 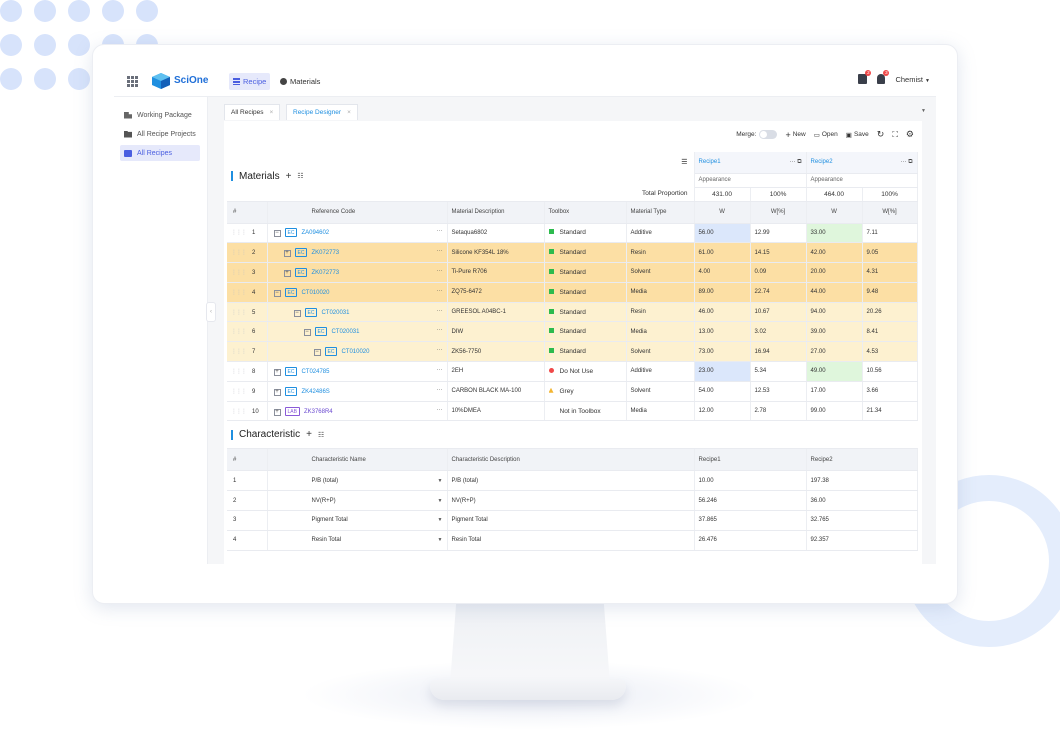 What do you see at coordinates (778, 253) in the screenshot?
I see `recipe1-pct-cell: 14.15` at bounding box center [778, 253].